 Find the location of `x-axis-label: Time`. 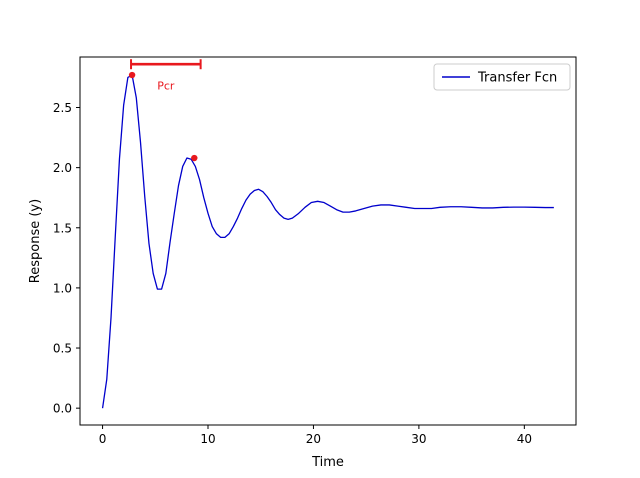

x-axis-label: Time is located at coordinates (327, 462).